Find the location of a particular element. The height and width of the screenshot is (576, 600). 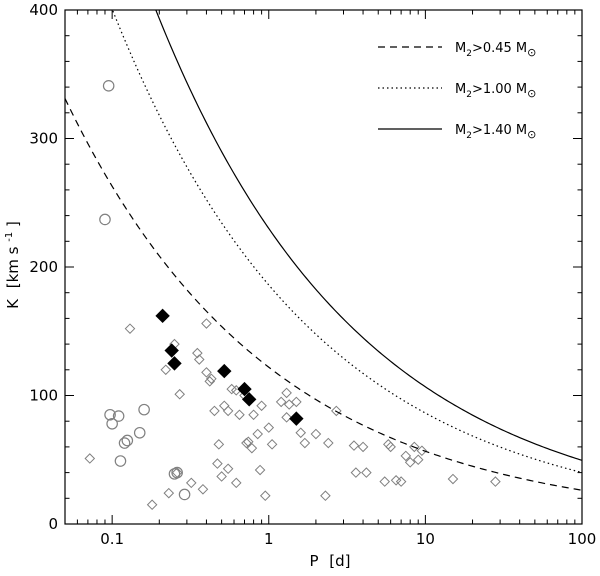

legend-label: M2>0.45 M⊙ is located at coordinates (495, 50).